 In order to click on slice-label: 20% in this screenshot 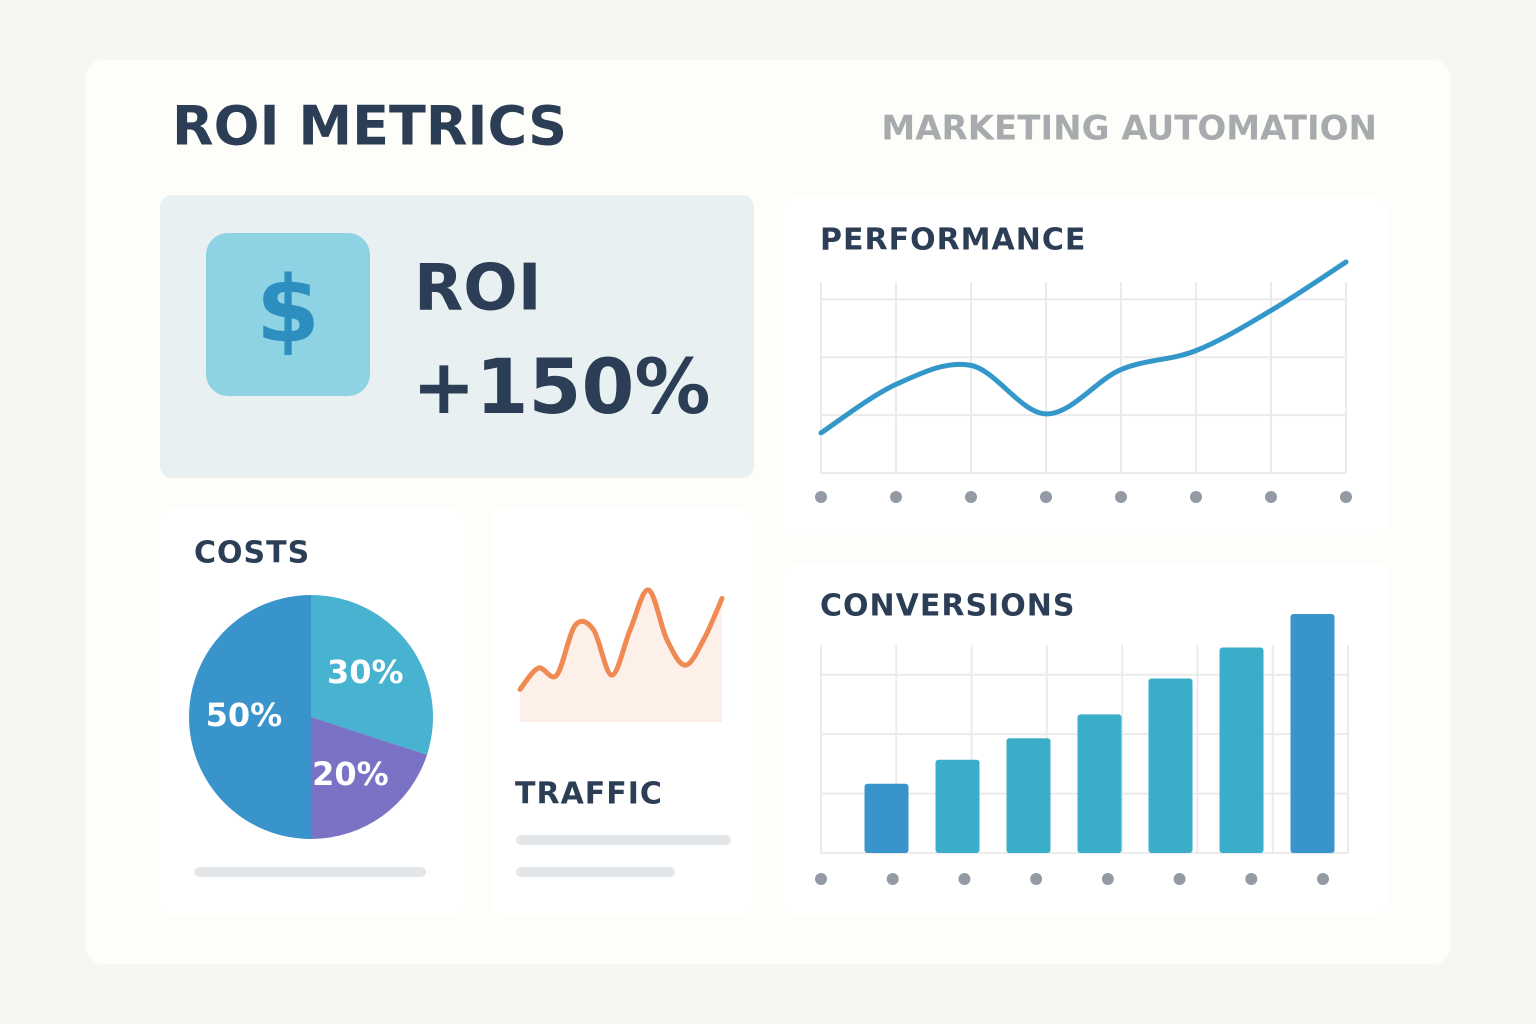, I will do `click(350, 774)`.